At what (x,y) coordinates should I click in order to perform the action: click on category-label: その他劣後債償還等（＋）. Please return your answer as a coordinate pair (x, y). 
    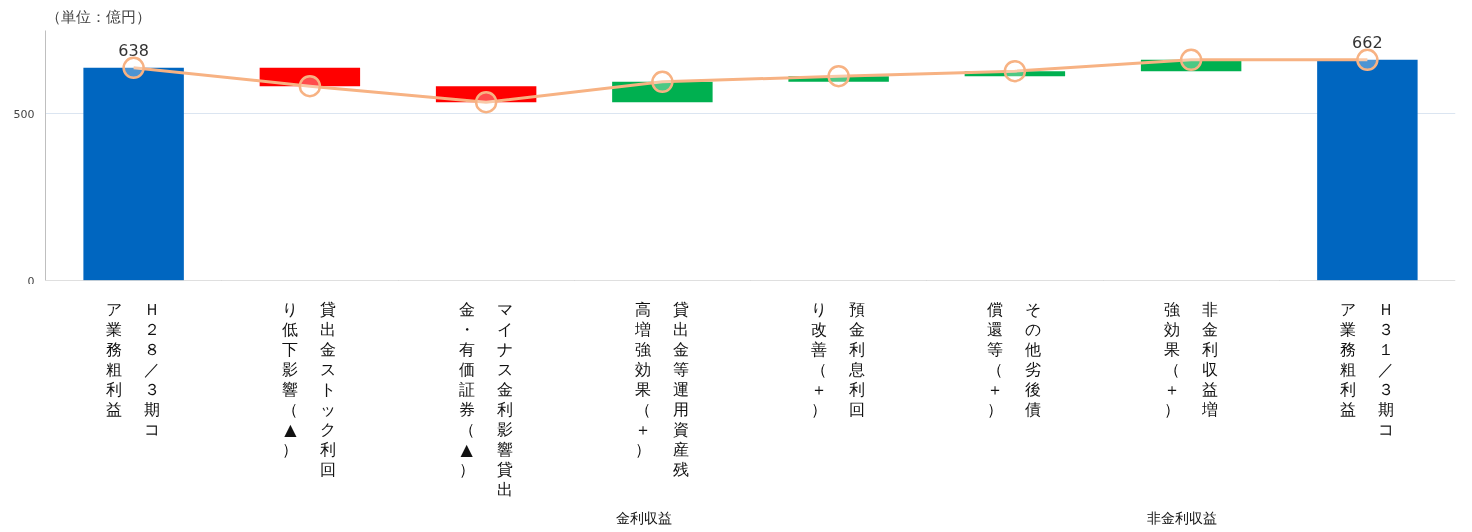
    Looking at the image, I should click on (1014, 359).